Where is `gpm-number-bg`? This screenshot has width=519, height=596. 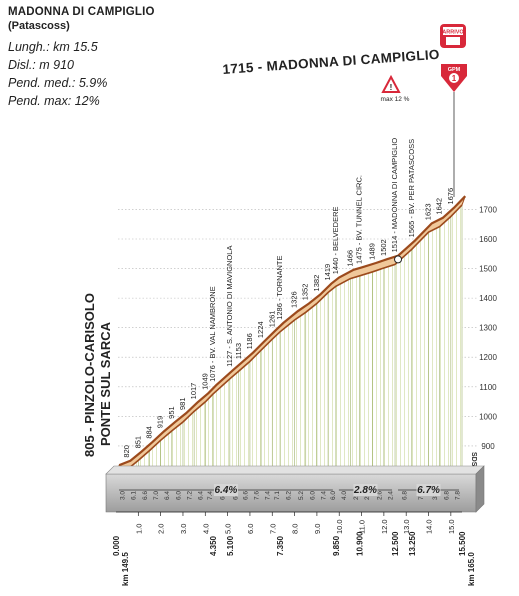
gpm-number-bg is located at coordinates (454, 78).